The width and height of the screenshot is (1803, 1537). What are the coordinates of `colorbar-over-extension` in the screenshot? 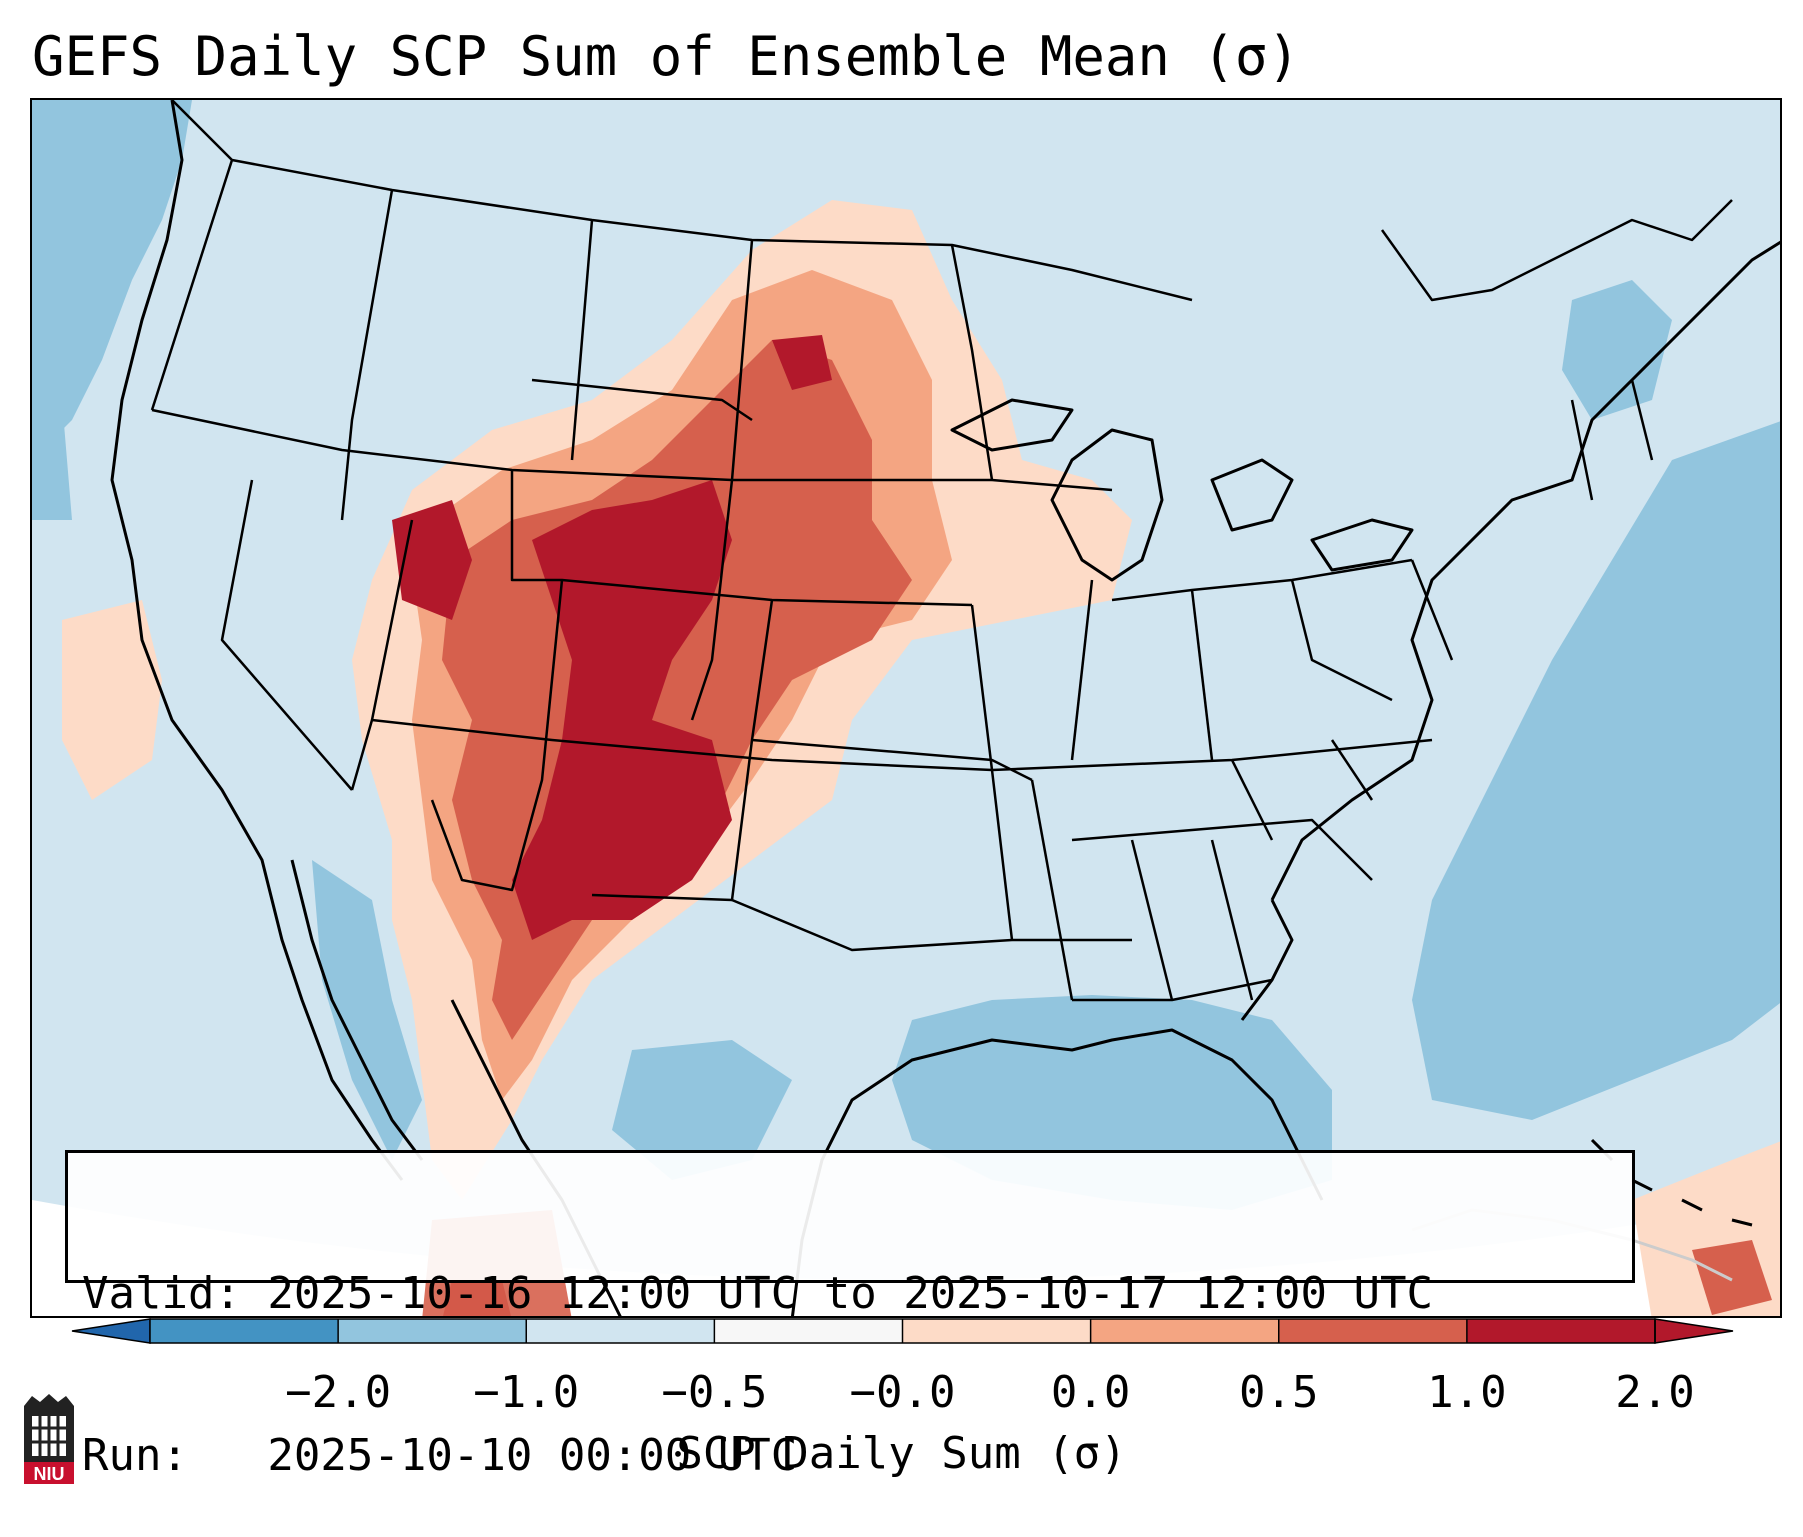 It's located at (1694, 1331).